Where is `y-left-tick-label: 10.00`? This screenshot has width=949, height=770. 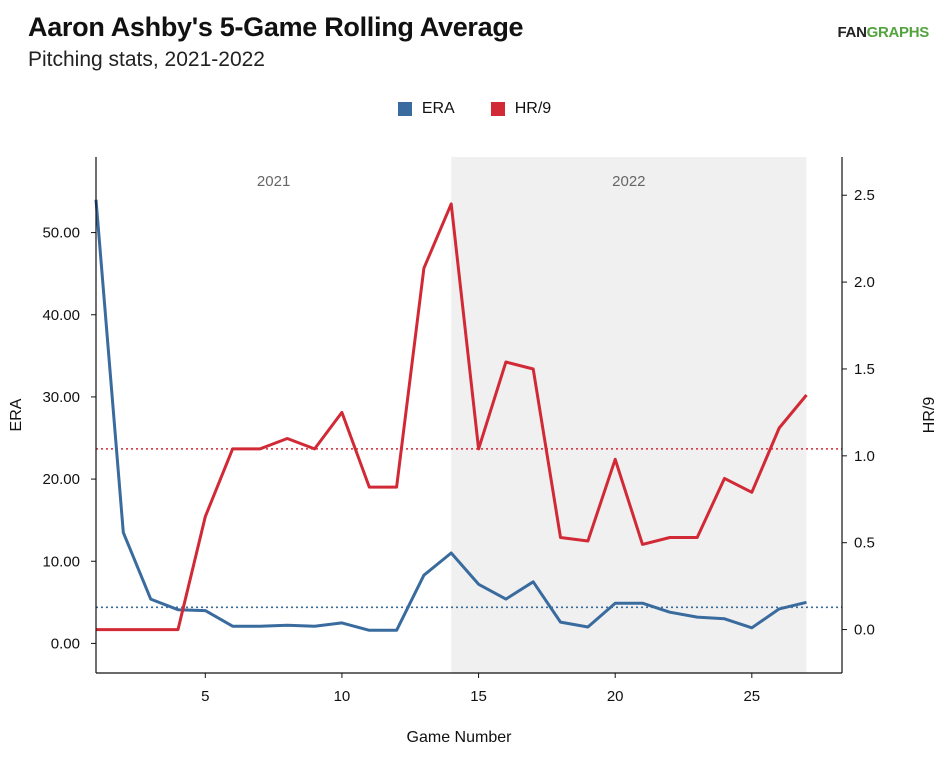 y-left-tick-label: 10.00 is located at coordinates (61, 561).